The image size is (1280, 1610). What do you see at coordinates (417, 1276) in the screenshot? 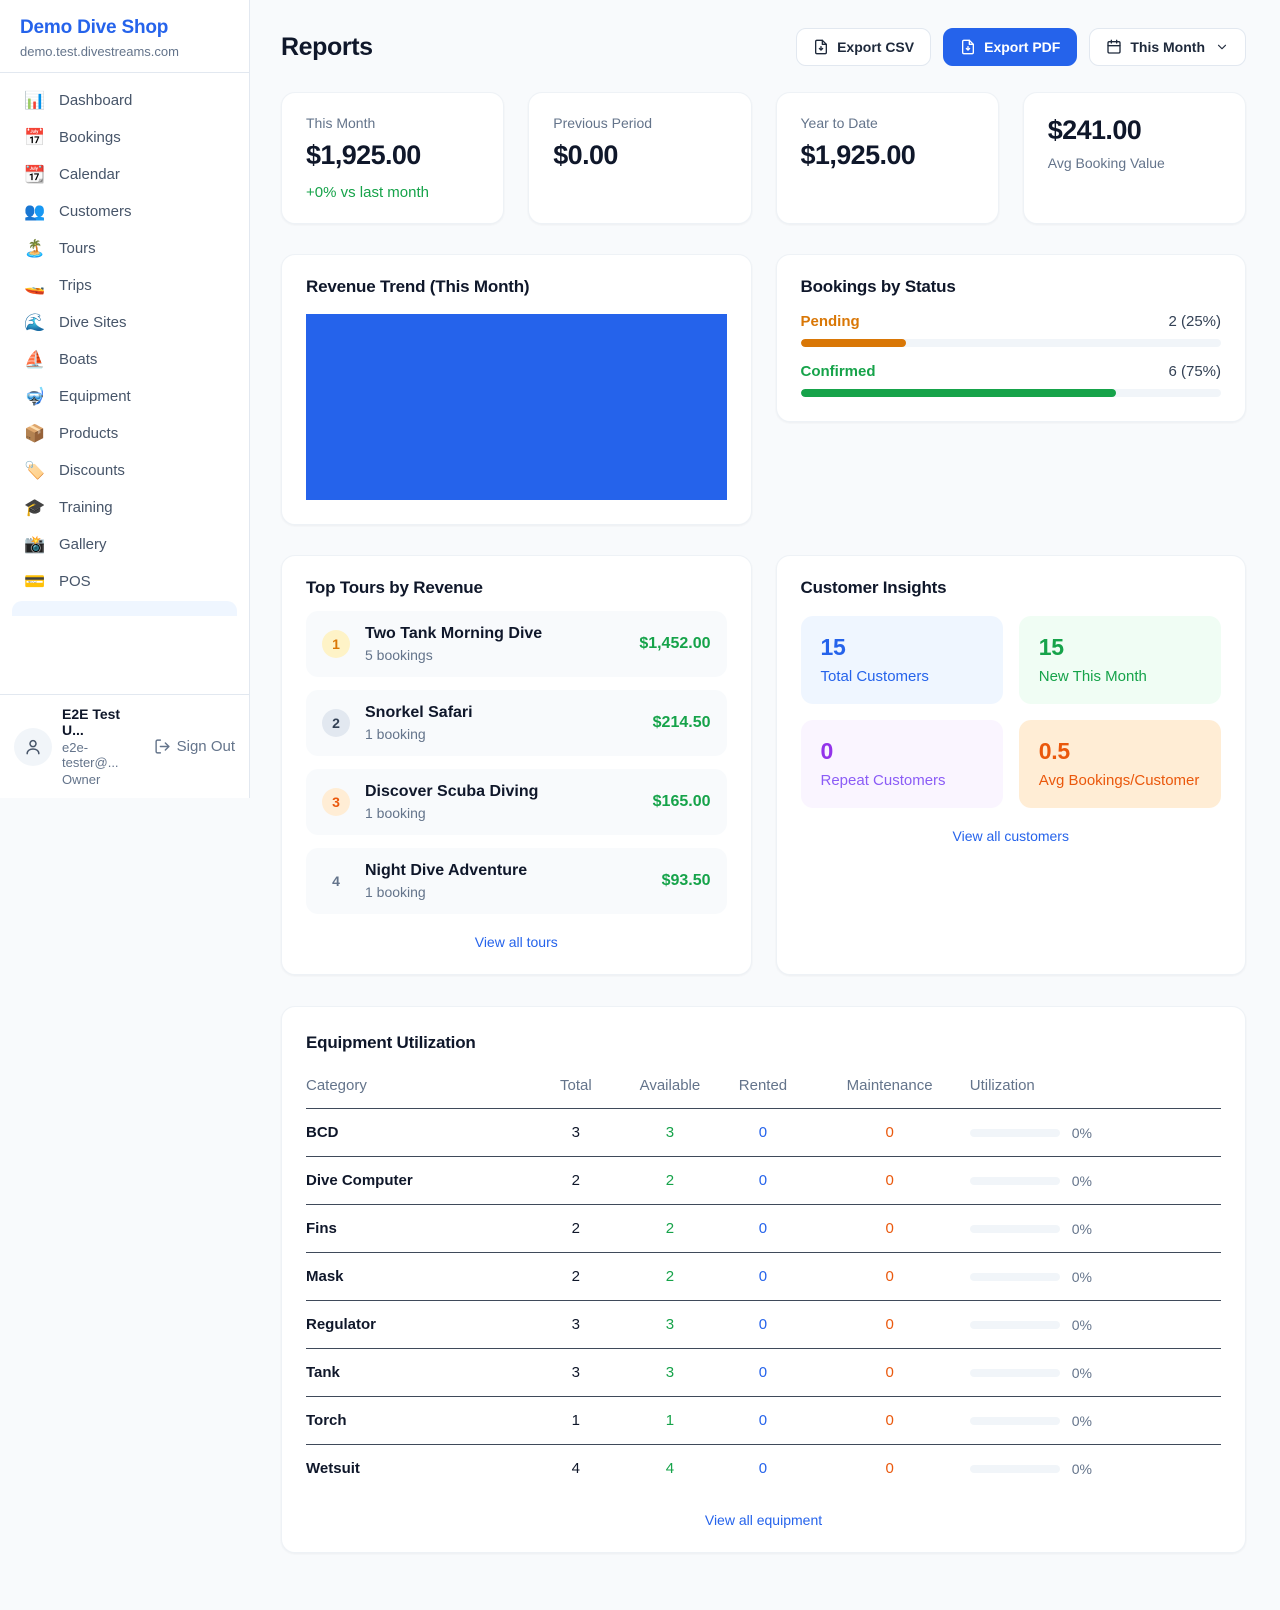
I see `equipment-category: Mask` at bounding box center [417, 1276].